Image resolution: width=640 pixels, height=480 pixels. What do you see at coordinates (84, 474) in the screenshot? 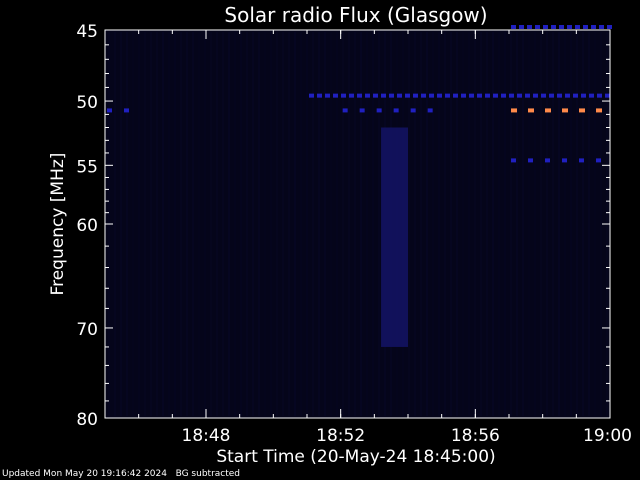
I see `updated-timestamp: Updated Mon May 20 19:16:42 2024` at bounding box center [84, 474].